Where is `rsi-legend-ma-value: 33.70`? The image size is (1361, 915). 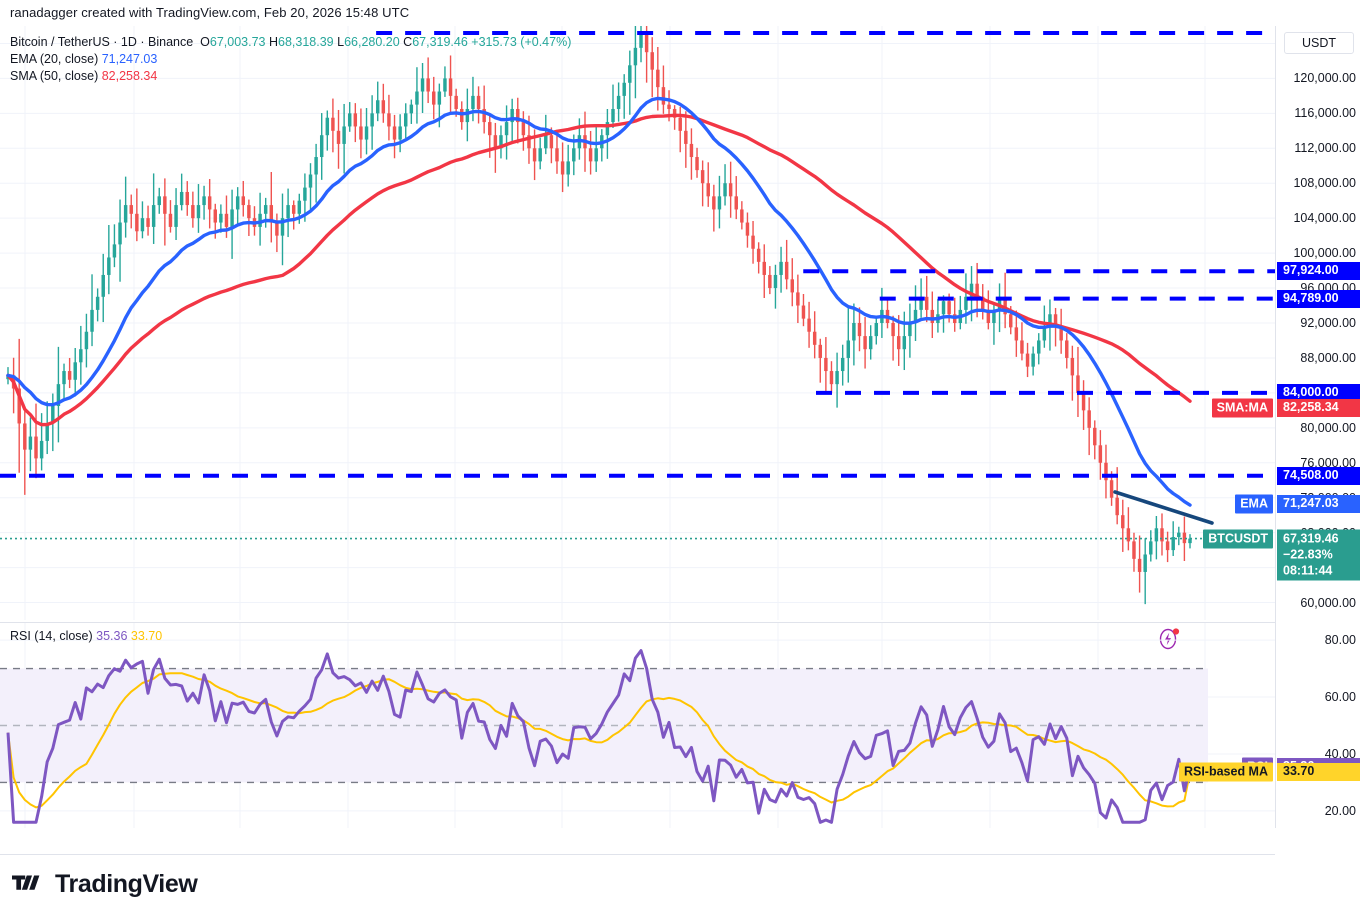 rsi-legend-ma-value: 33.70 is located at coordinates (146, 636).